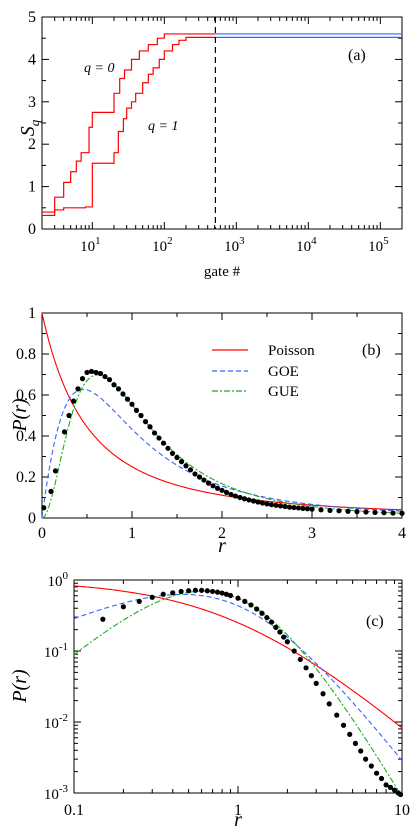 This screenshot has height=830, width=415. What do you see at coordinates (56, 722) in the screenshot?
I see `panel-c-y-tick-label: 10⁻²` at bounding box center [56, 722].